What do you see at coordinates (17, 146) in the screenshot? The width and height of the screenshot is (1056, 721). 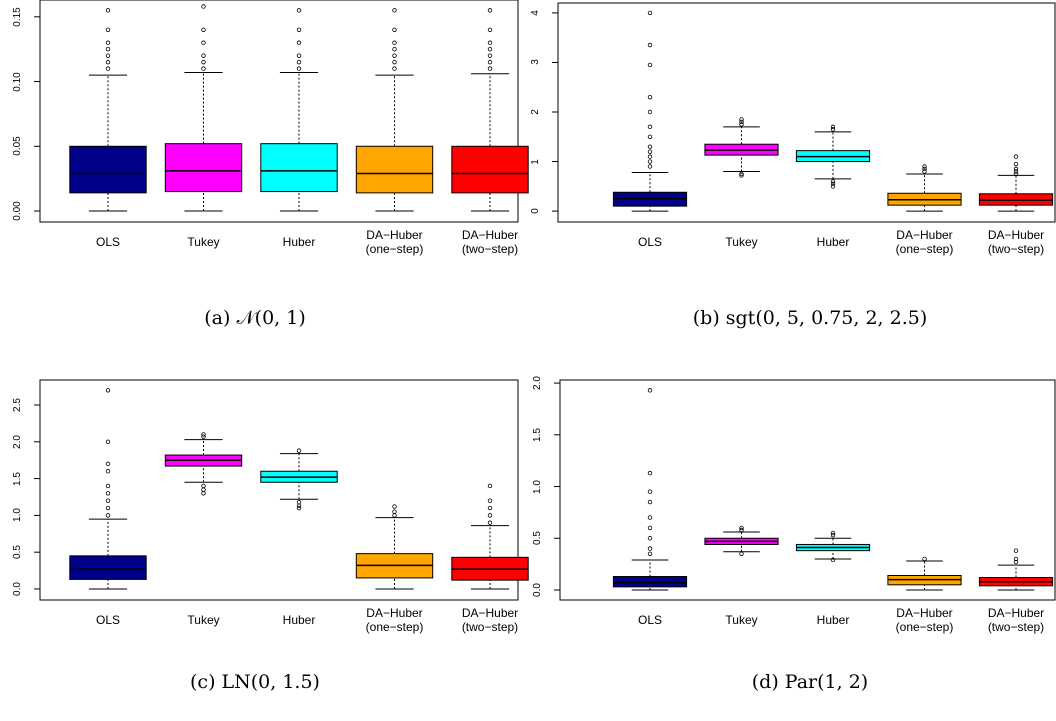 I see `y-tick-label: 0.05` at bounding box center [17, 146].